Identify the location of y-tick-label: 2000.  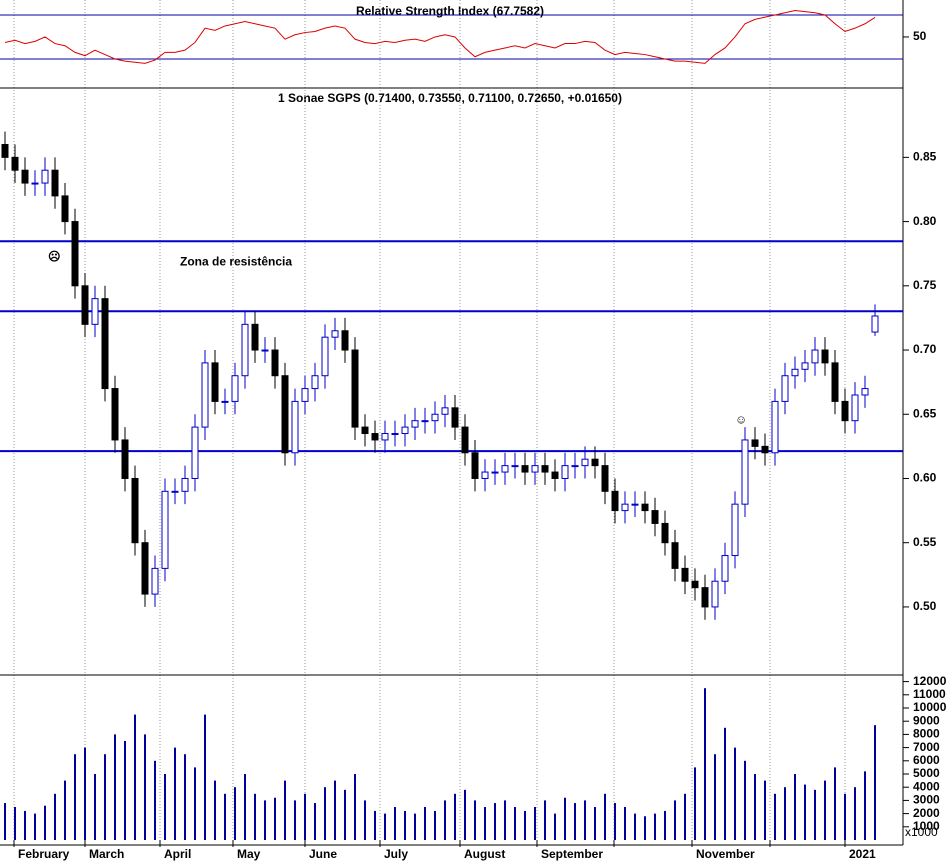
(926, 813).